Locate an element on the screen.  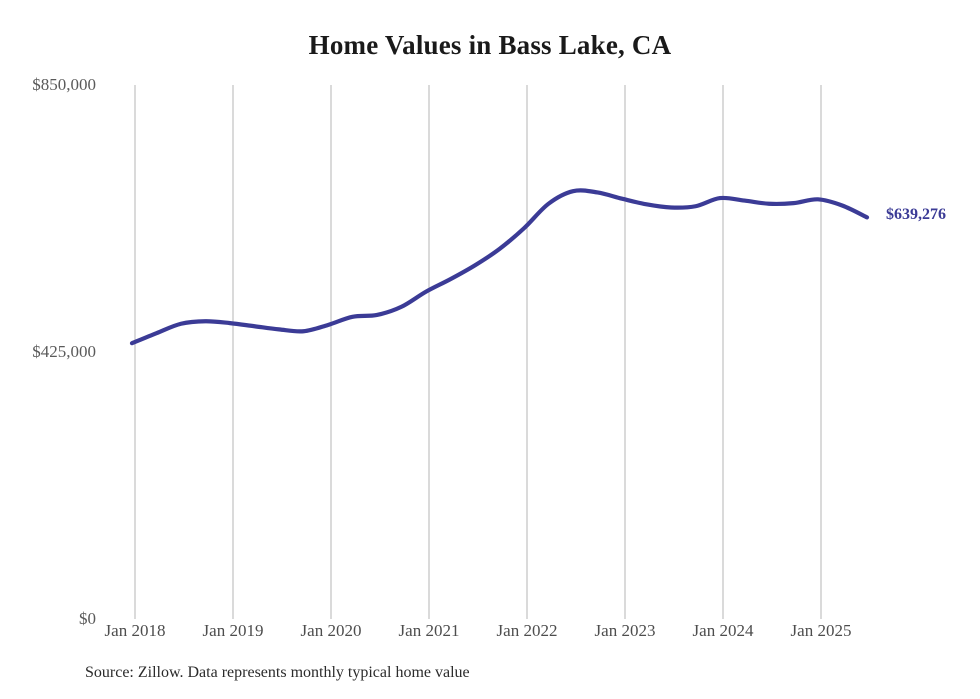
x-tick-jan-2021: Jan 2021 is located at coordinates (429, 630).